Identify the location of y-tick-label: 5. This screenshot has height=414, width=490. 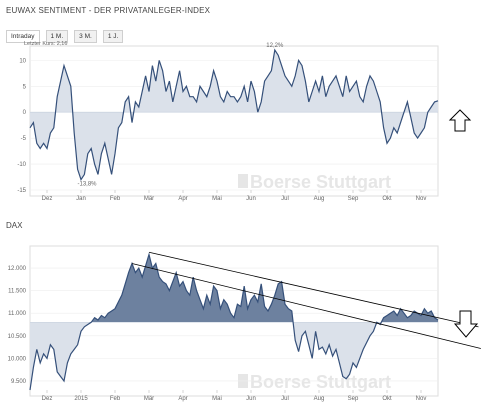
(25, 87).